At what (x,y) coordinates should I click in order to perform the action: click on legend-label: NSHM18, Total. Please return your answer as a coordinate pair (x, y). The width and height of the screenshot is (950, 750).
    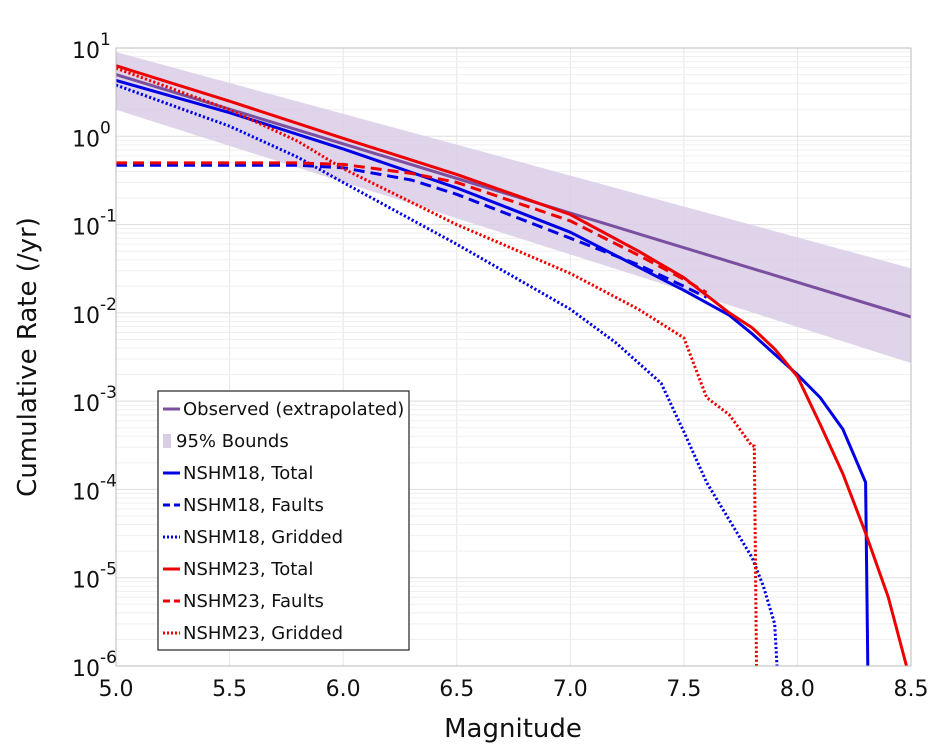
    Looking at the image, I should click on (248, 473).